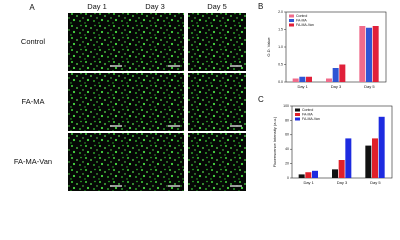  What do you see at coordinates (280, 82) in the screenshot?
I see `y-tick-label: 0.0` at bounding box center [280, 82].